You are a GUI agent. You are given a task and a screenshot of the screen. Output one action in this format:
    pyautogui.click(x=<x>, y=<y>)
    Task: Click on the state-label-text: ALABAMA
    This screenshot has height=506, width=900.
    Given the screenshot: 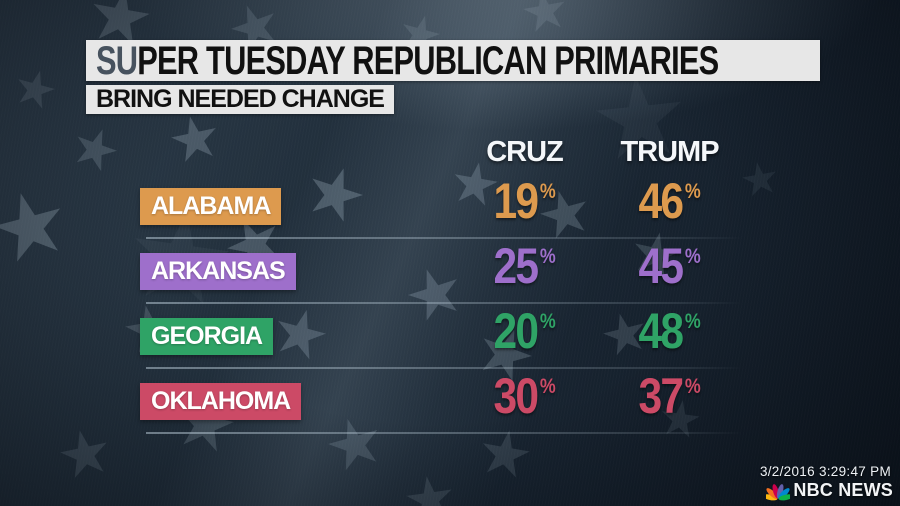 What is the action you would take?
    pyautogui.click(x=211, y=206)
    